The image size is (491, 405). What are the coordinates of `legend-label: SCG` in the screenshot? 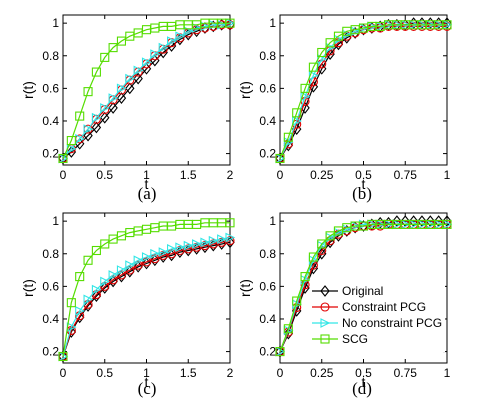 It's located at (355, 339).